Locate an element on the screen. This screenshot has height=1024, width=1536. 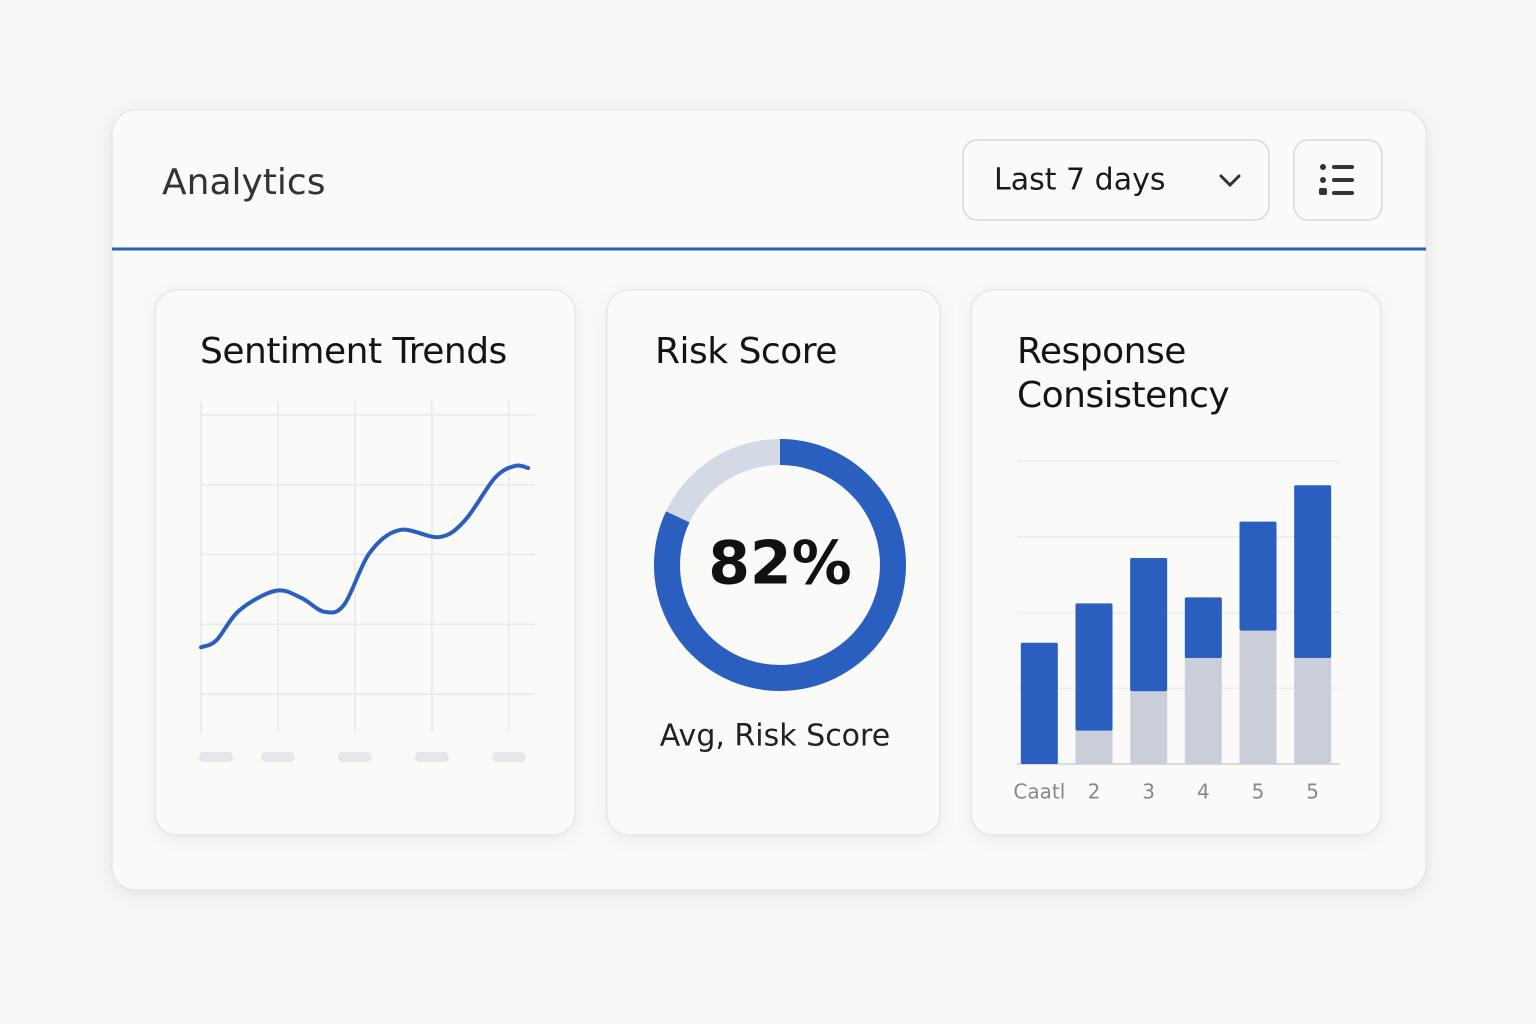
range-select-label: Last 7 days is located at coordinates (1079, 180).